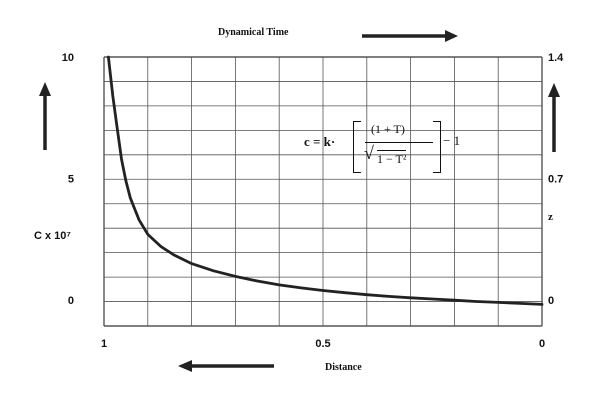  I want to click on left-y-axis-label-text: C x 10⁷, so click(52, 236).